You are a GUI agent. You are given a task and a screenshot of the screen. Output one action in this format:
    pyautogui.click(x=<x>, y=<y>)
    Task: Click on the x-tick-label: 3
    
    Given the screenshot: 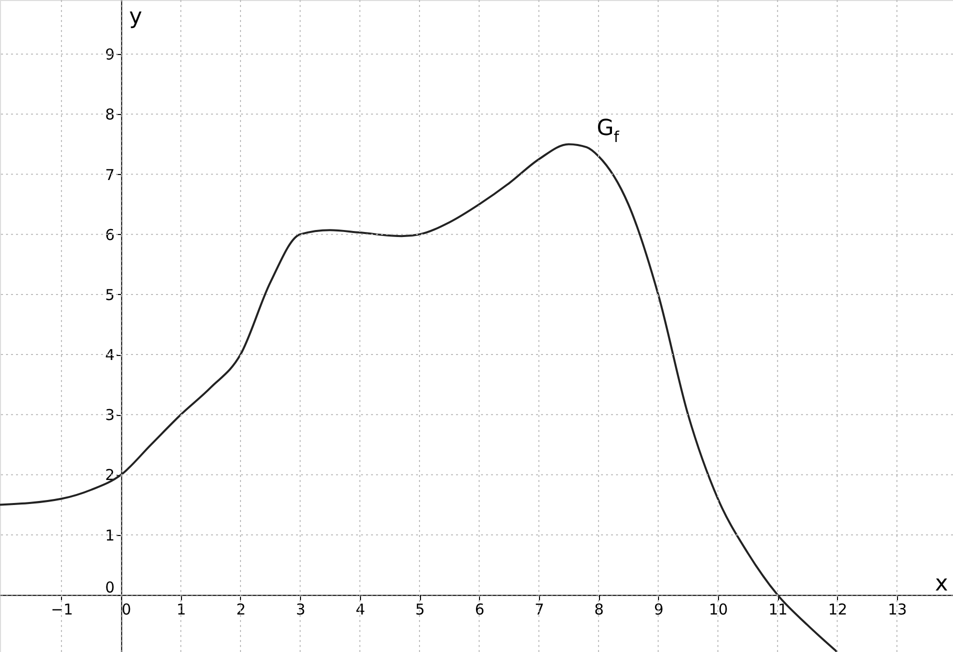 What is the action you would take?
    pyautogui.click(x=301, y=609)
    